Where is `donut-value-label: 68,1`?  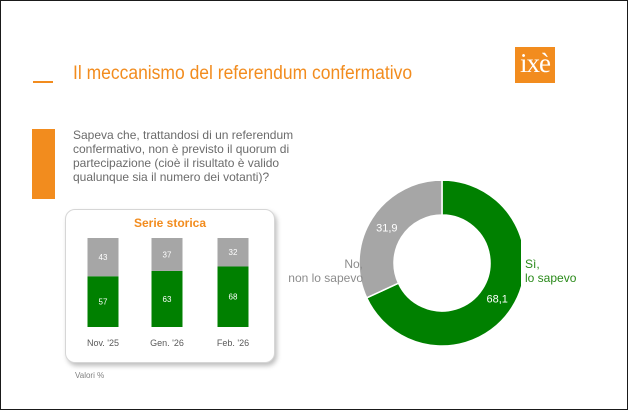 donut-value-label: 68,1 is located at coordinates (496, 299).